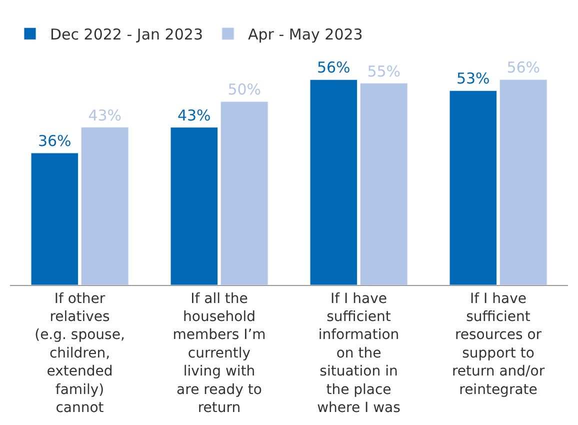 Image resolution: width=578 pixels, height=425 pixels. Describe the element at coordinates (245, 89) in the screenshot. I see `data-label: 50%` at that location.